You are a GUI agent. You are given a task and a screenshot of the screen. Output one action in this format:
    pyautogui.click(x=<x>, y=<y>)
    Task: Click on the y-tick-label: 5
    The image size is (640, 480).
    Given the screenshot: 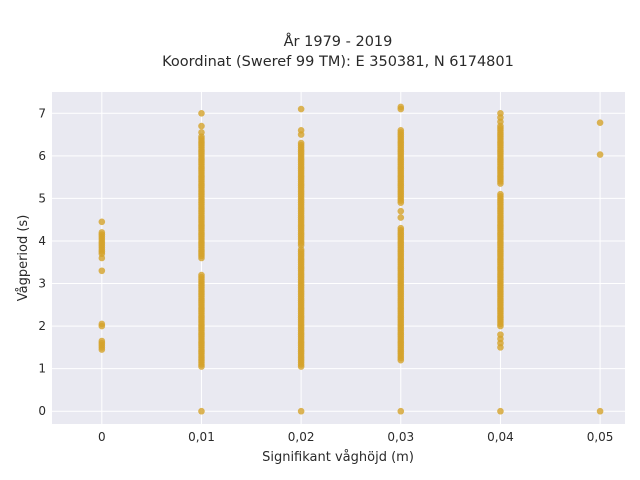 What is the action you would take?
    pyautogui.click(x=42, y=198)
    